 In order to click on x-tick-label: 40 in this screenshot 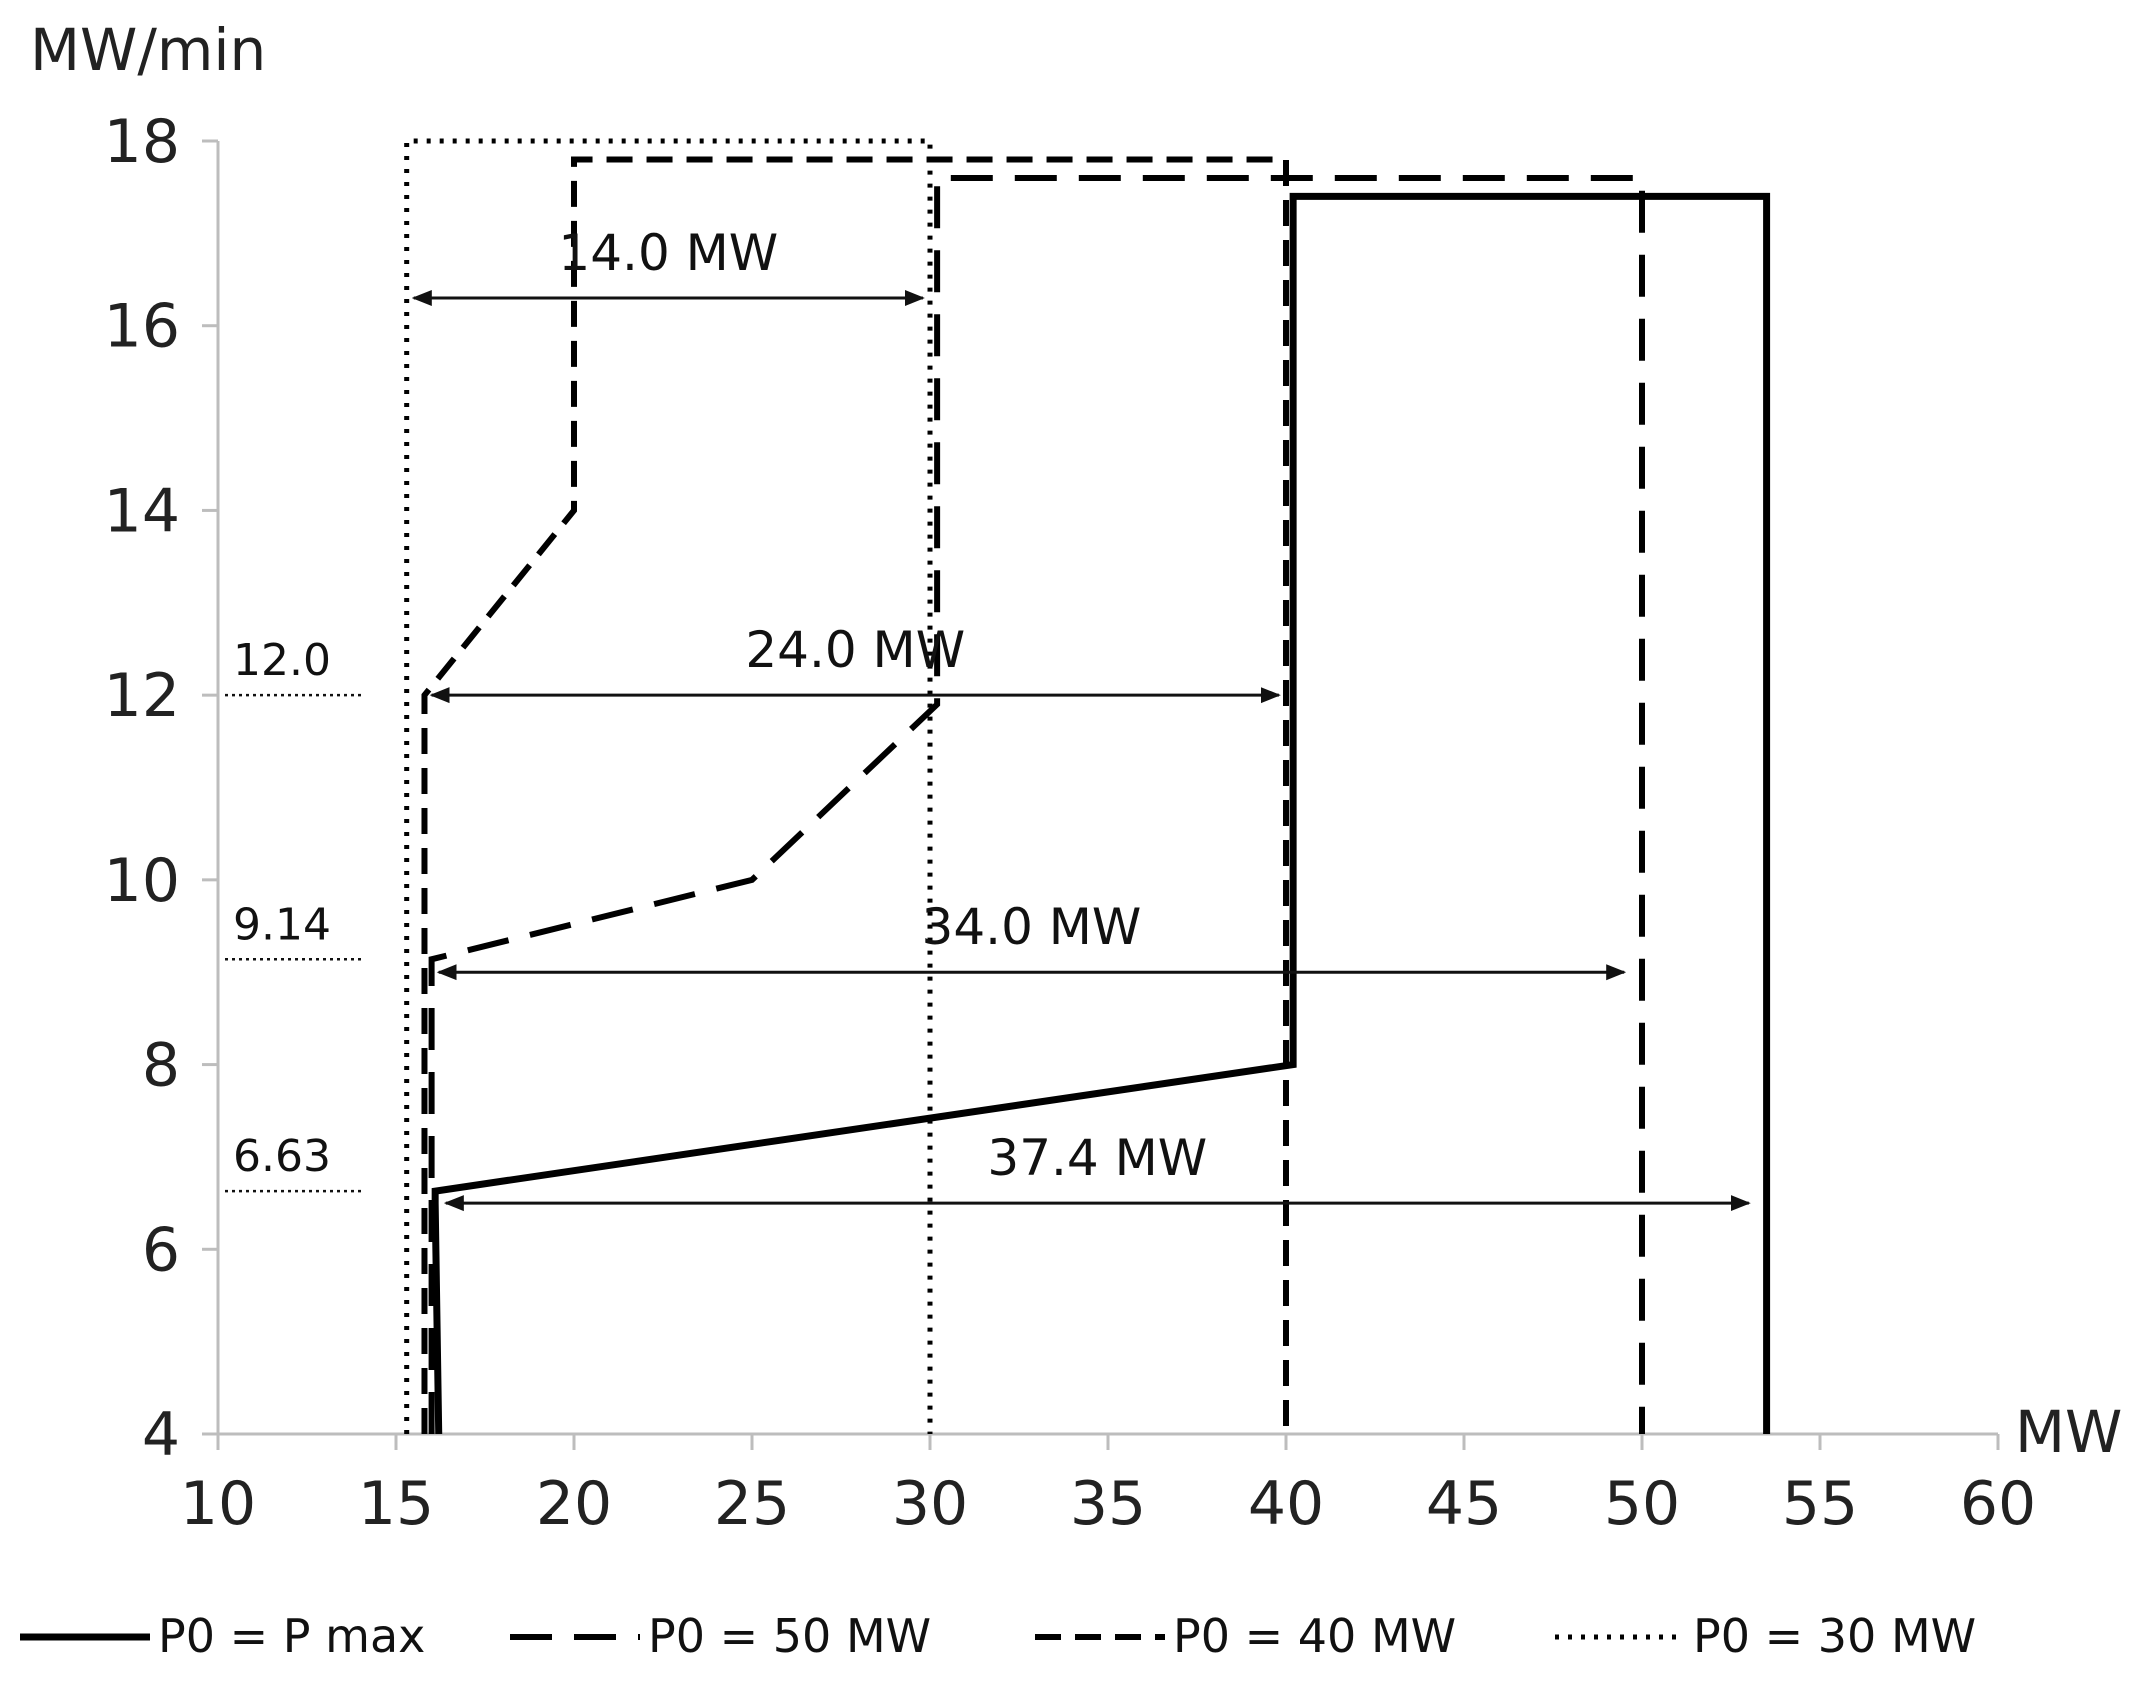, I will do `click(1286, 1504)`.